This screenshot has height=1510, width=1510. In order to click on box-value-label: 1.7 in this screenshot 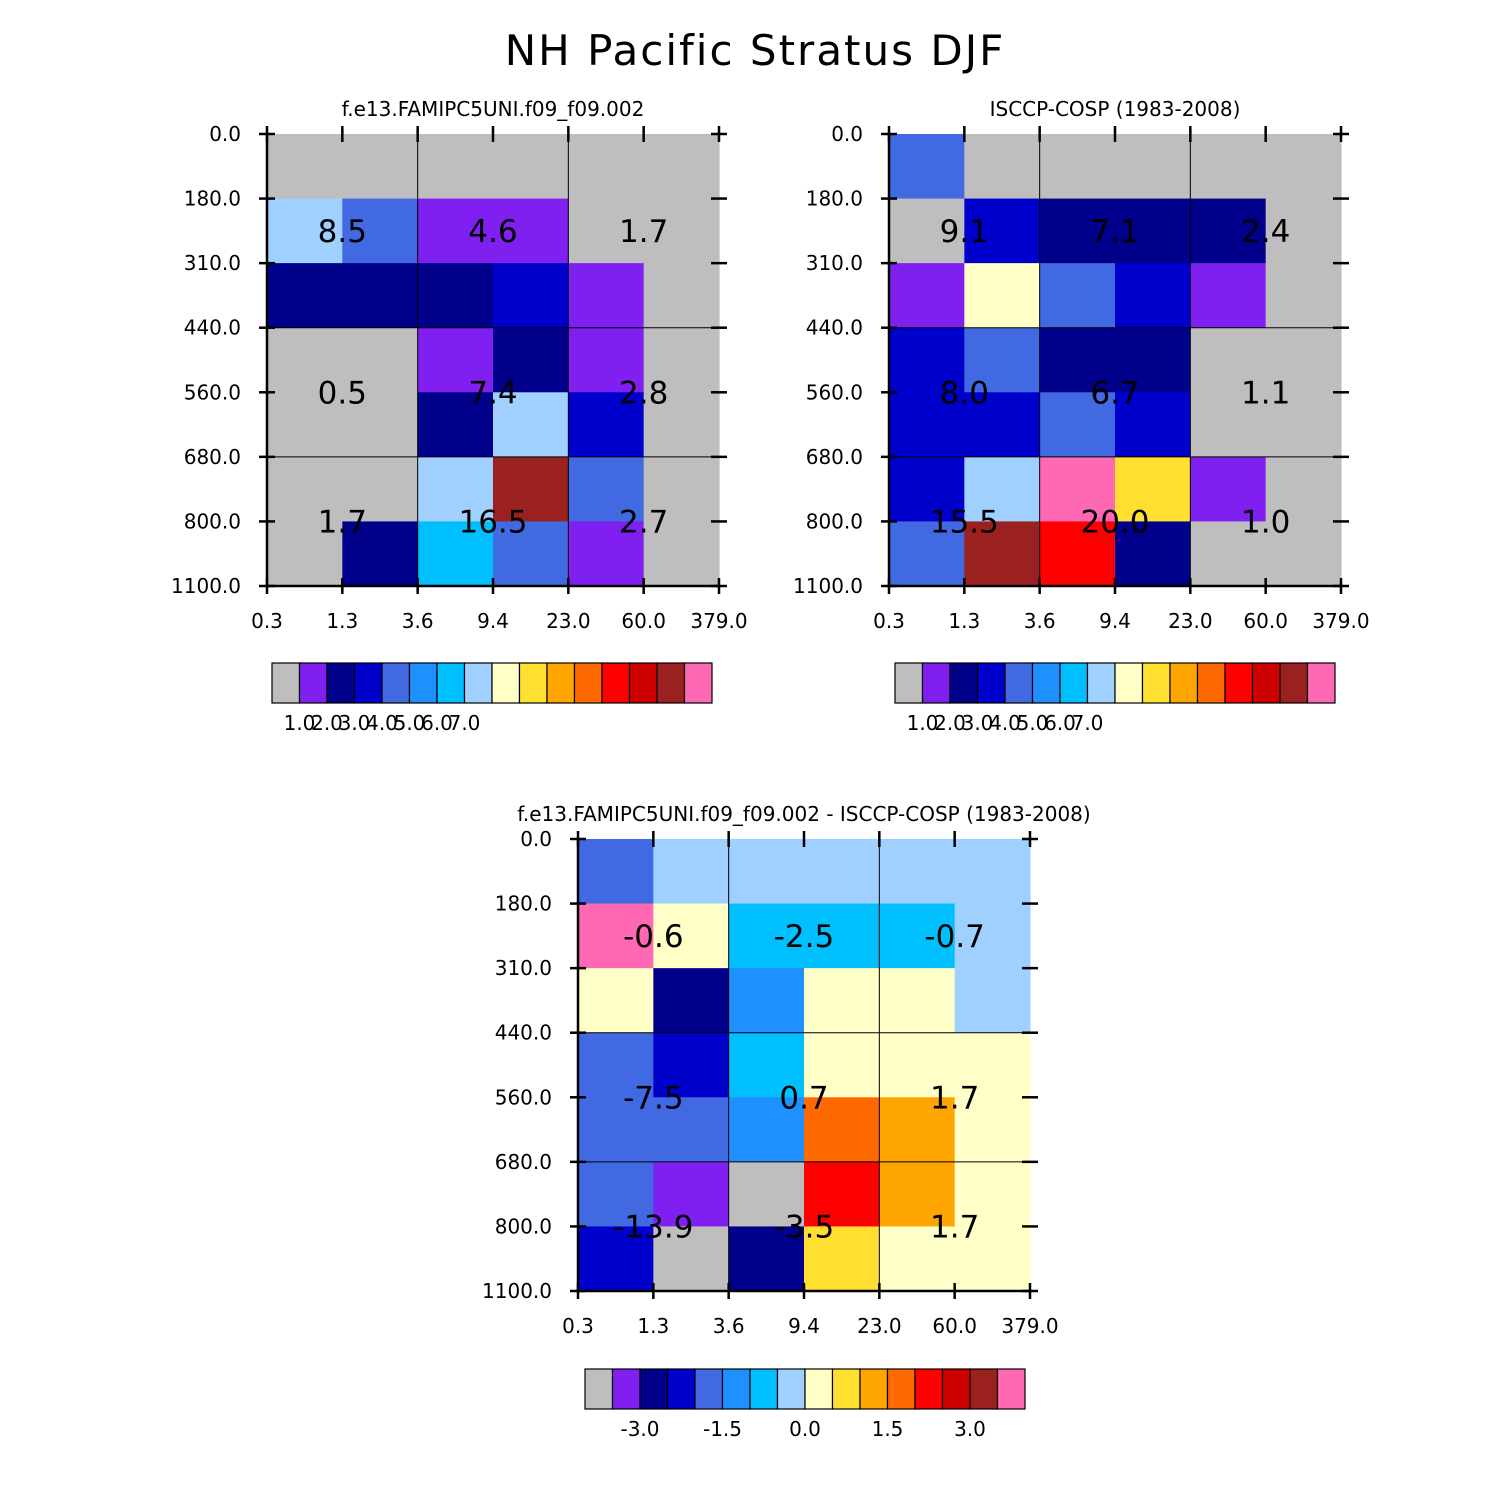, I will do `click(954, 1098)`.